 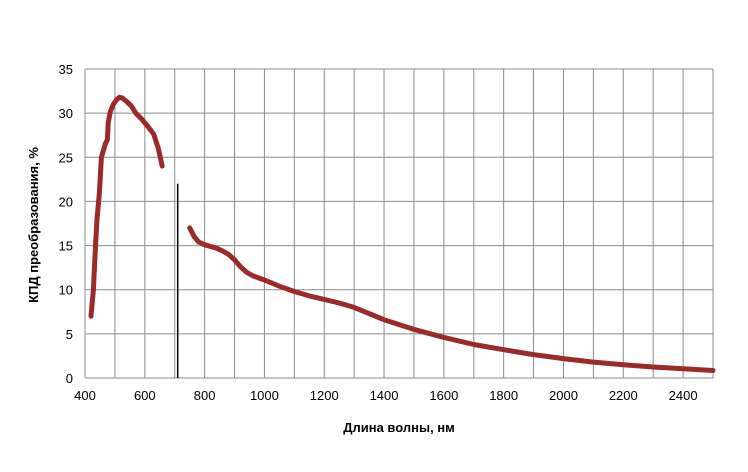 I want to click on y-tick-label: 20, so click(x=66, y=201).